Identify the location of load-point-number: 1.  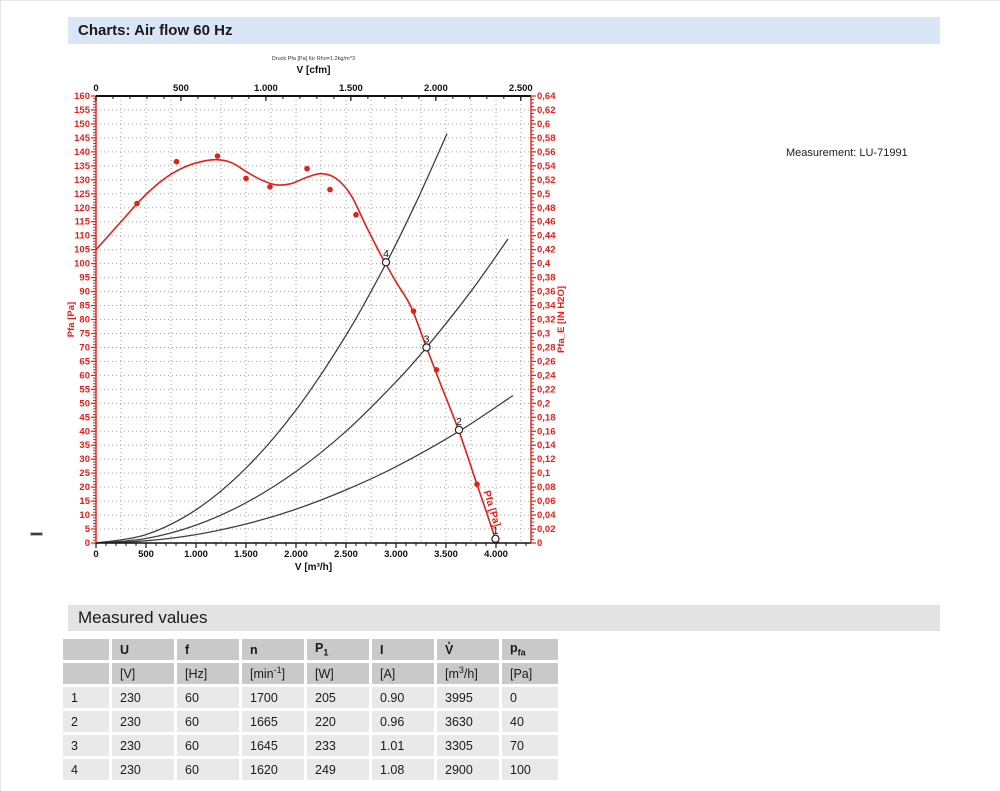
(496, 531).